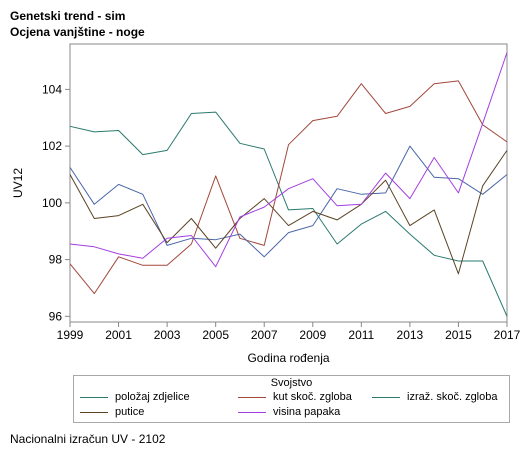 The image size is (529, 454). I want to click on x-tick-label: 2009, so click(312, 335).